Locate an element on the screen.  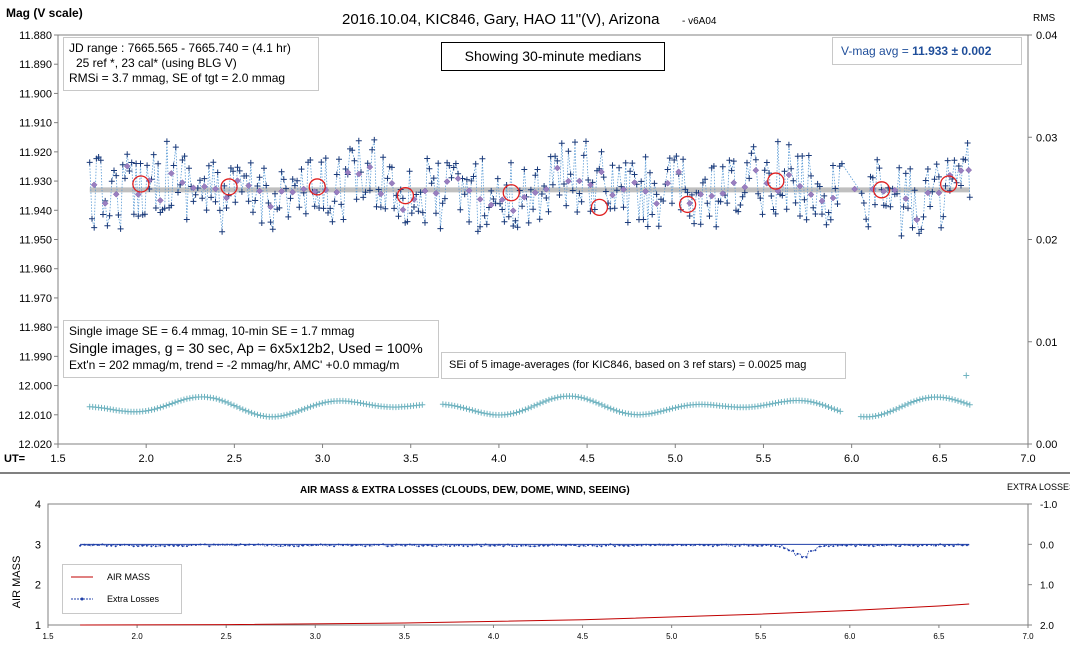
extra-losses-points is located at coordinates (523, 551).